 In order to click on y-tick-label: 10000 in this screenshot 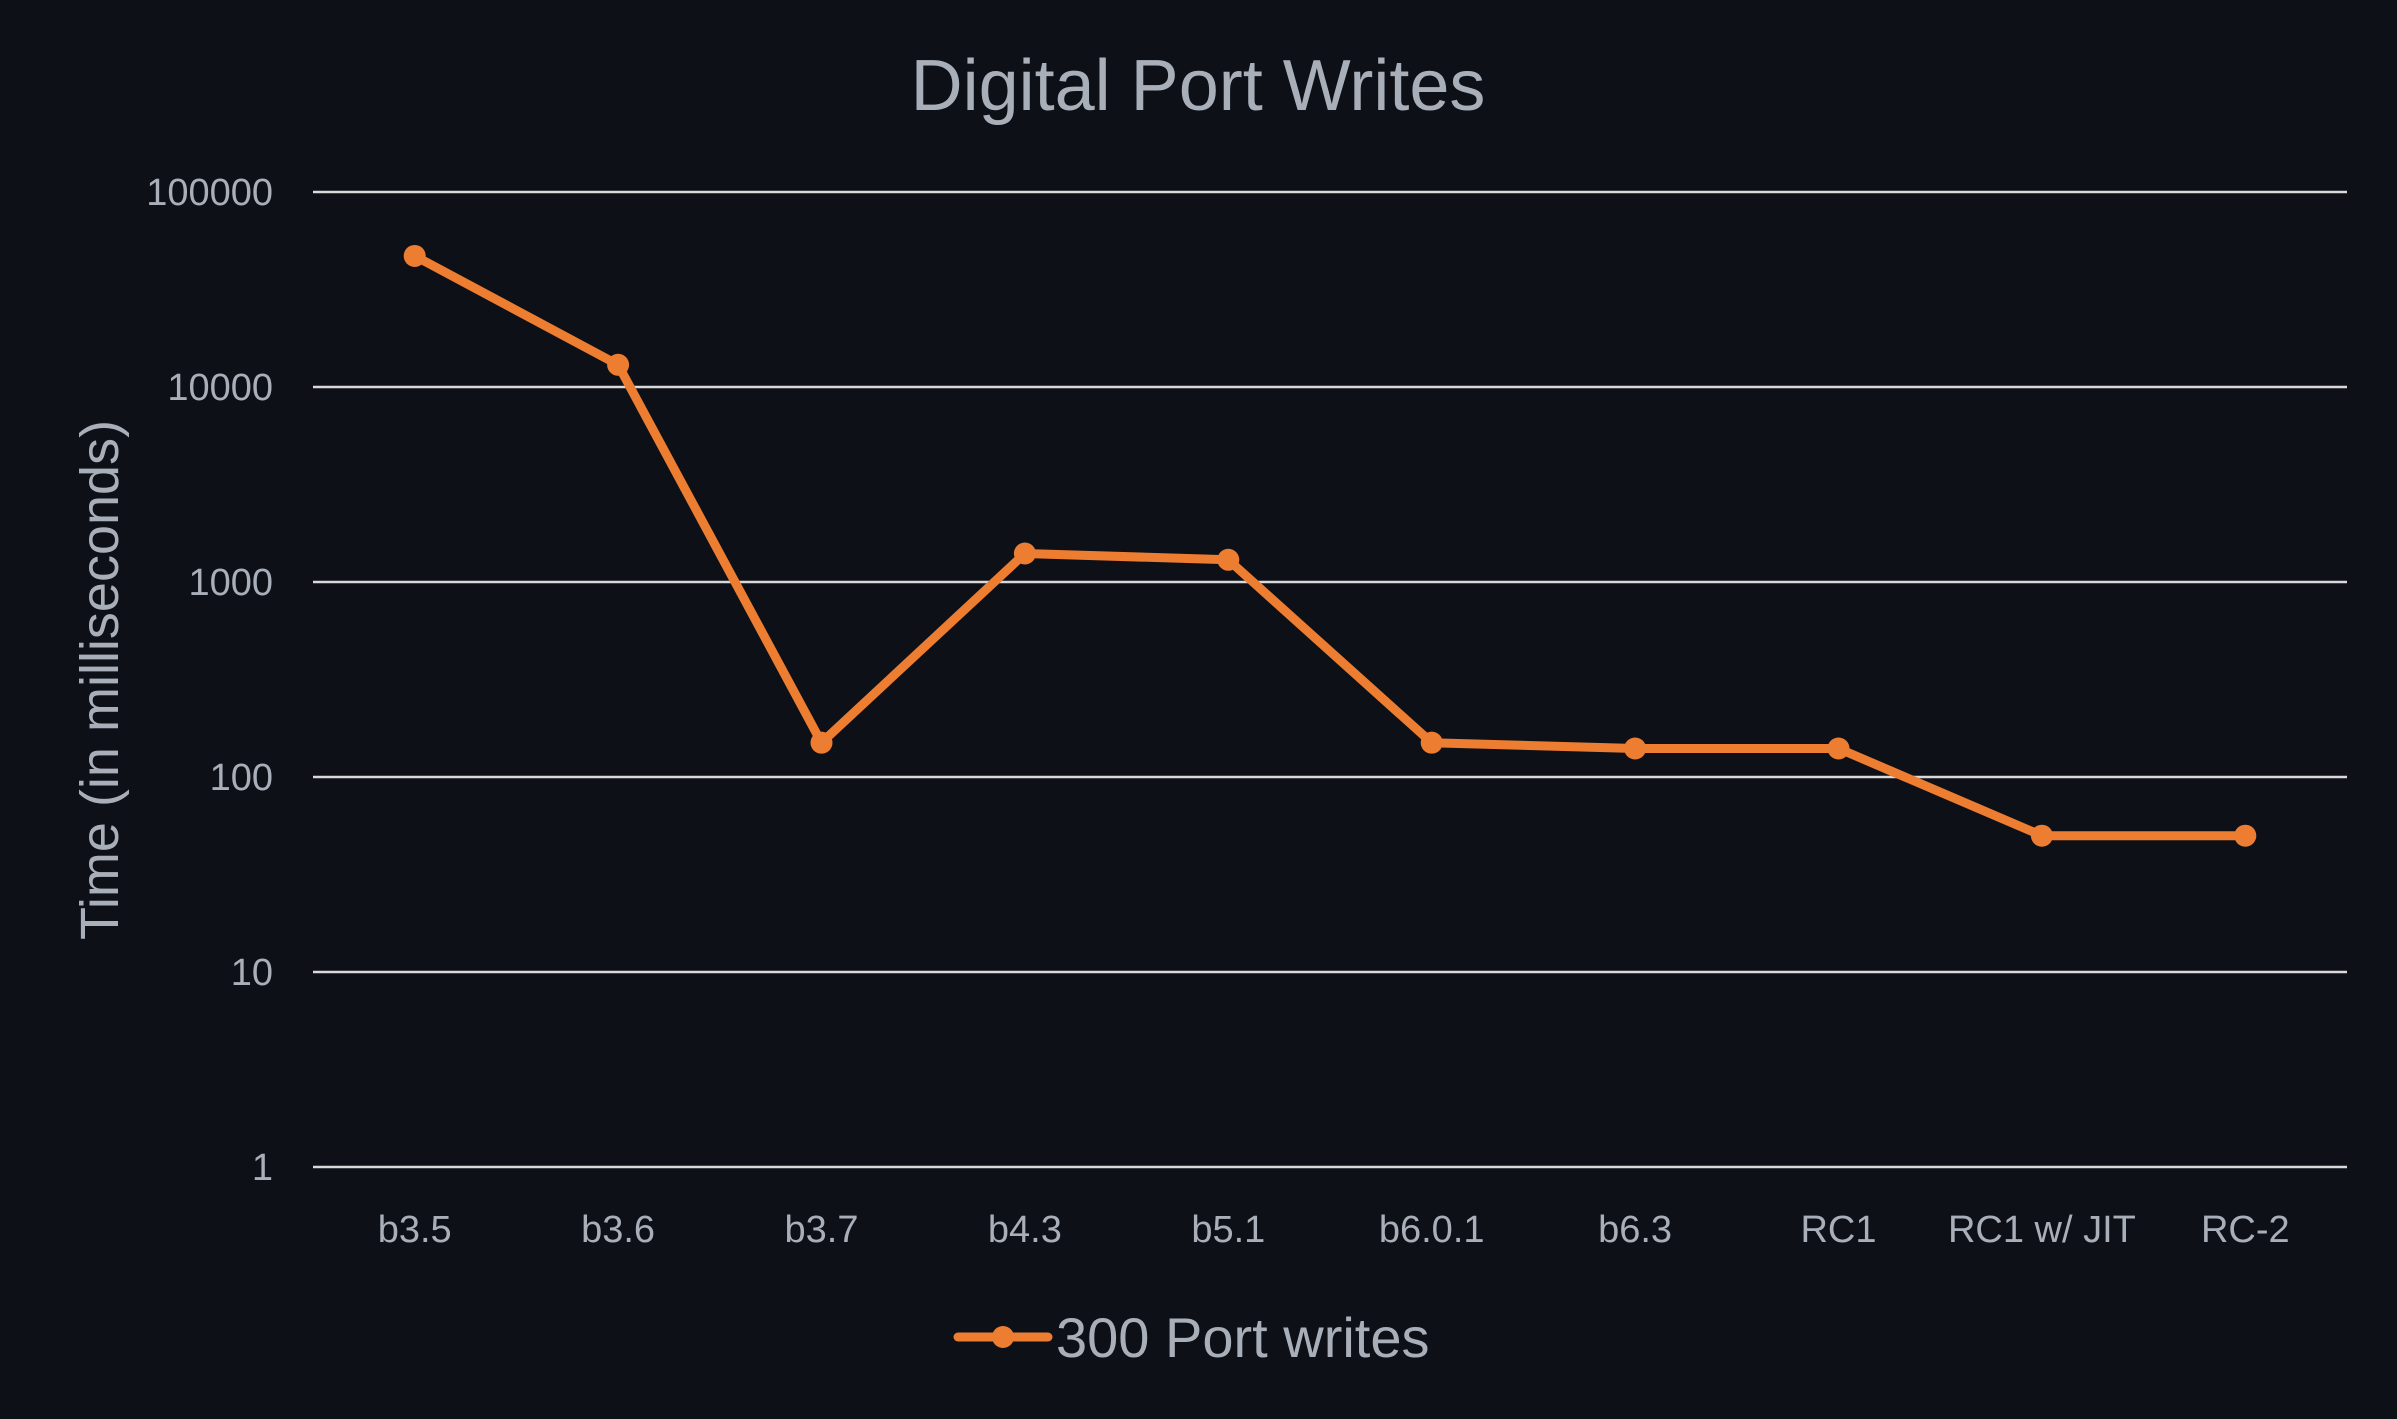, I will do `click(220, 388)`.